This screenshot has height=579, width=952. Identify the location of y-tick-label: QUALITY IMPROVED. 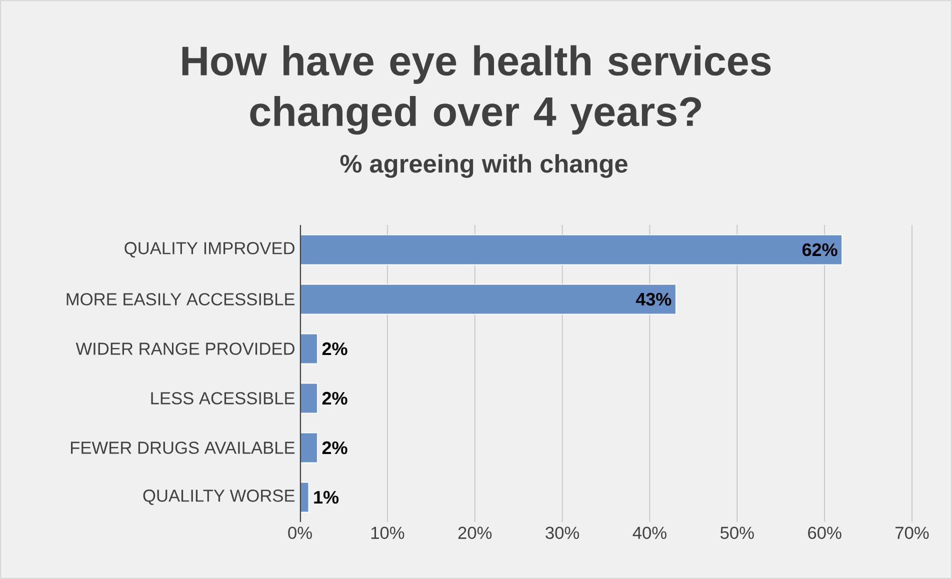
(209, 250).